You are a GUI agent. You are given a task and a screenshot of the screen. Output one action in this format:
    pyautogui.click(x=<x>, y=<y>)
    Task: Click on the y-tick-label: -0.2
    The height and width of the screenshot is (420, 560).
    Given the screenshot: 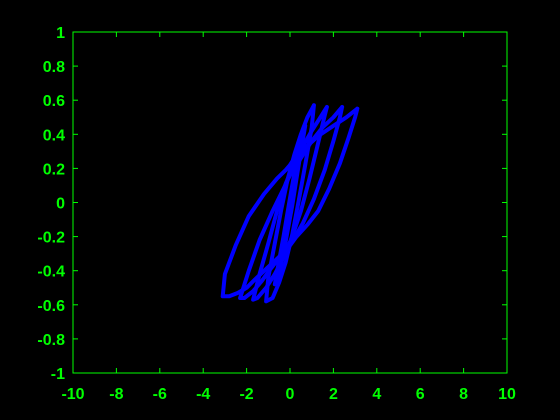 What is the action you would take?
    pyautogui.click(x=51, y=238)
    